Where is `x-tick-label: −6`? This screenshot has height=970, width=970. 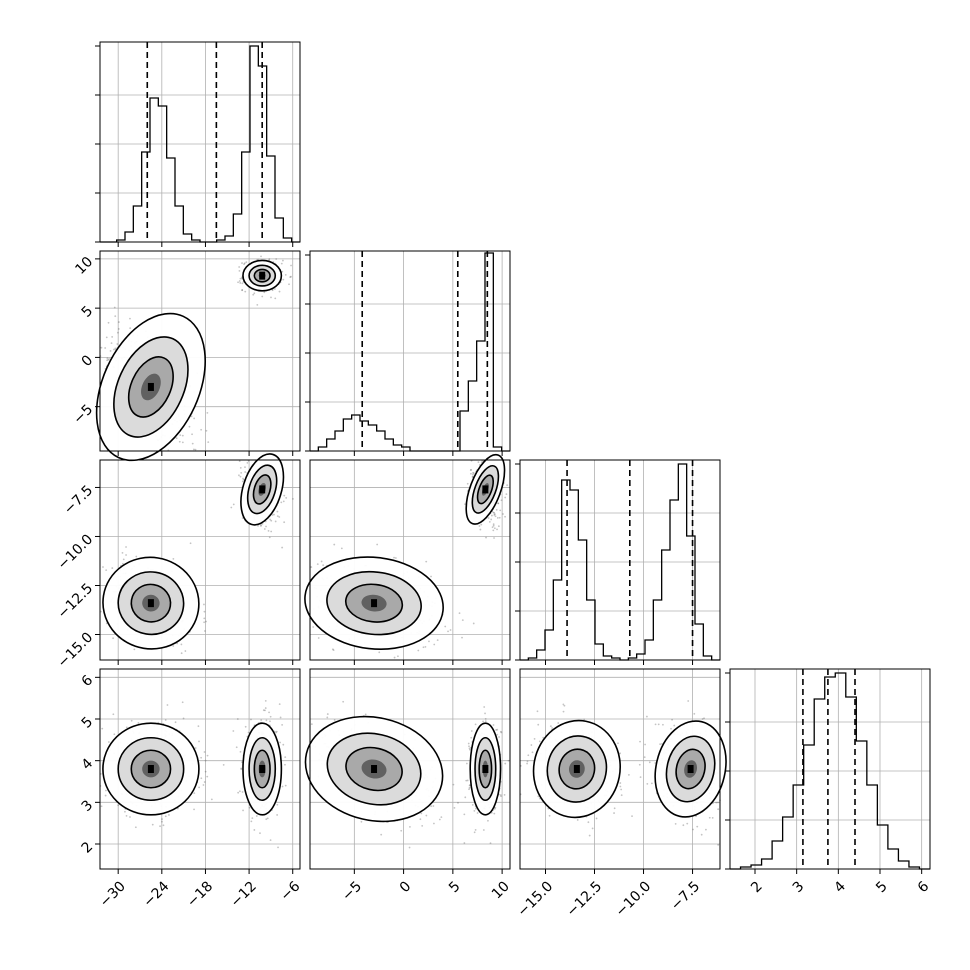 x-tick-label: −6 is located at coordinates (291, 891).